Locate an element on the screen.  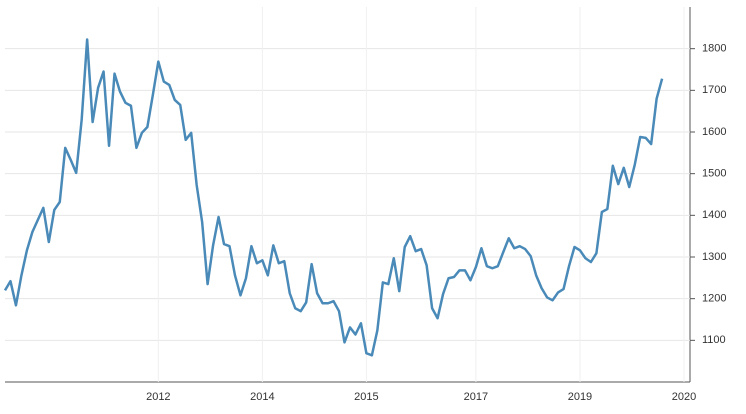
y-tick-label: 1600 is located at coordinates (714, 132).